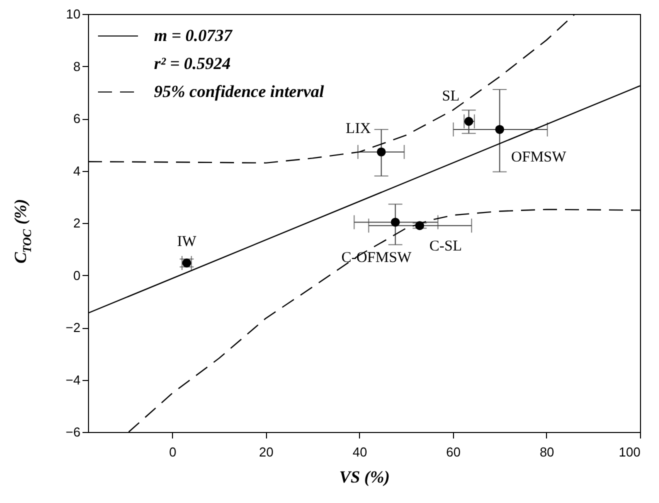 The width and height of the screenshot is (659, 503). Describe the element at coordinates (239, 91) in the screenshot. I see `legend-label: 95% confidence interval` at that location.